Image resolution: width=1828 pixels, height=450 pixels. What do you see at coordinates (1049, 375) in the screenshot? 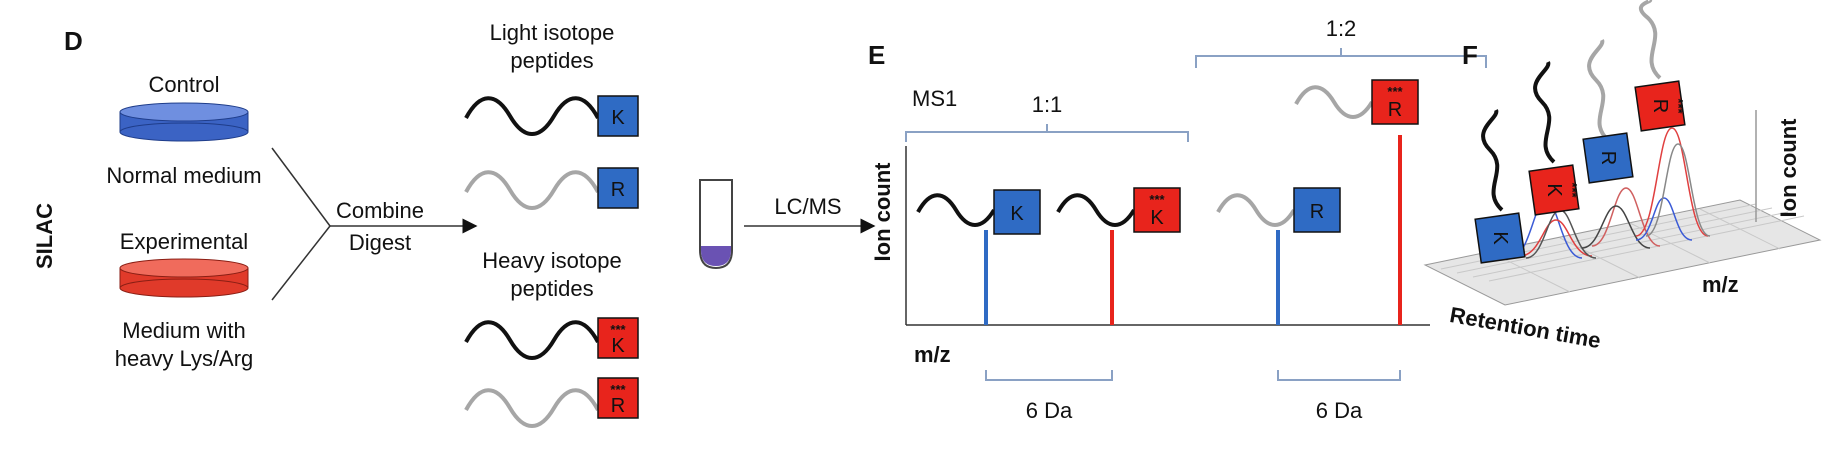
I see `mass-shift-bracket-k` at bounding box center [1049, 375].